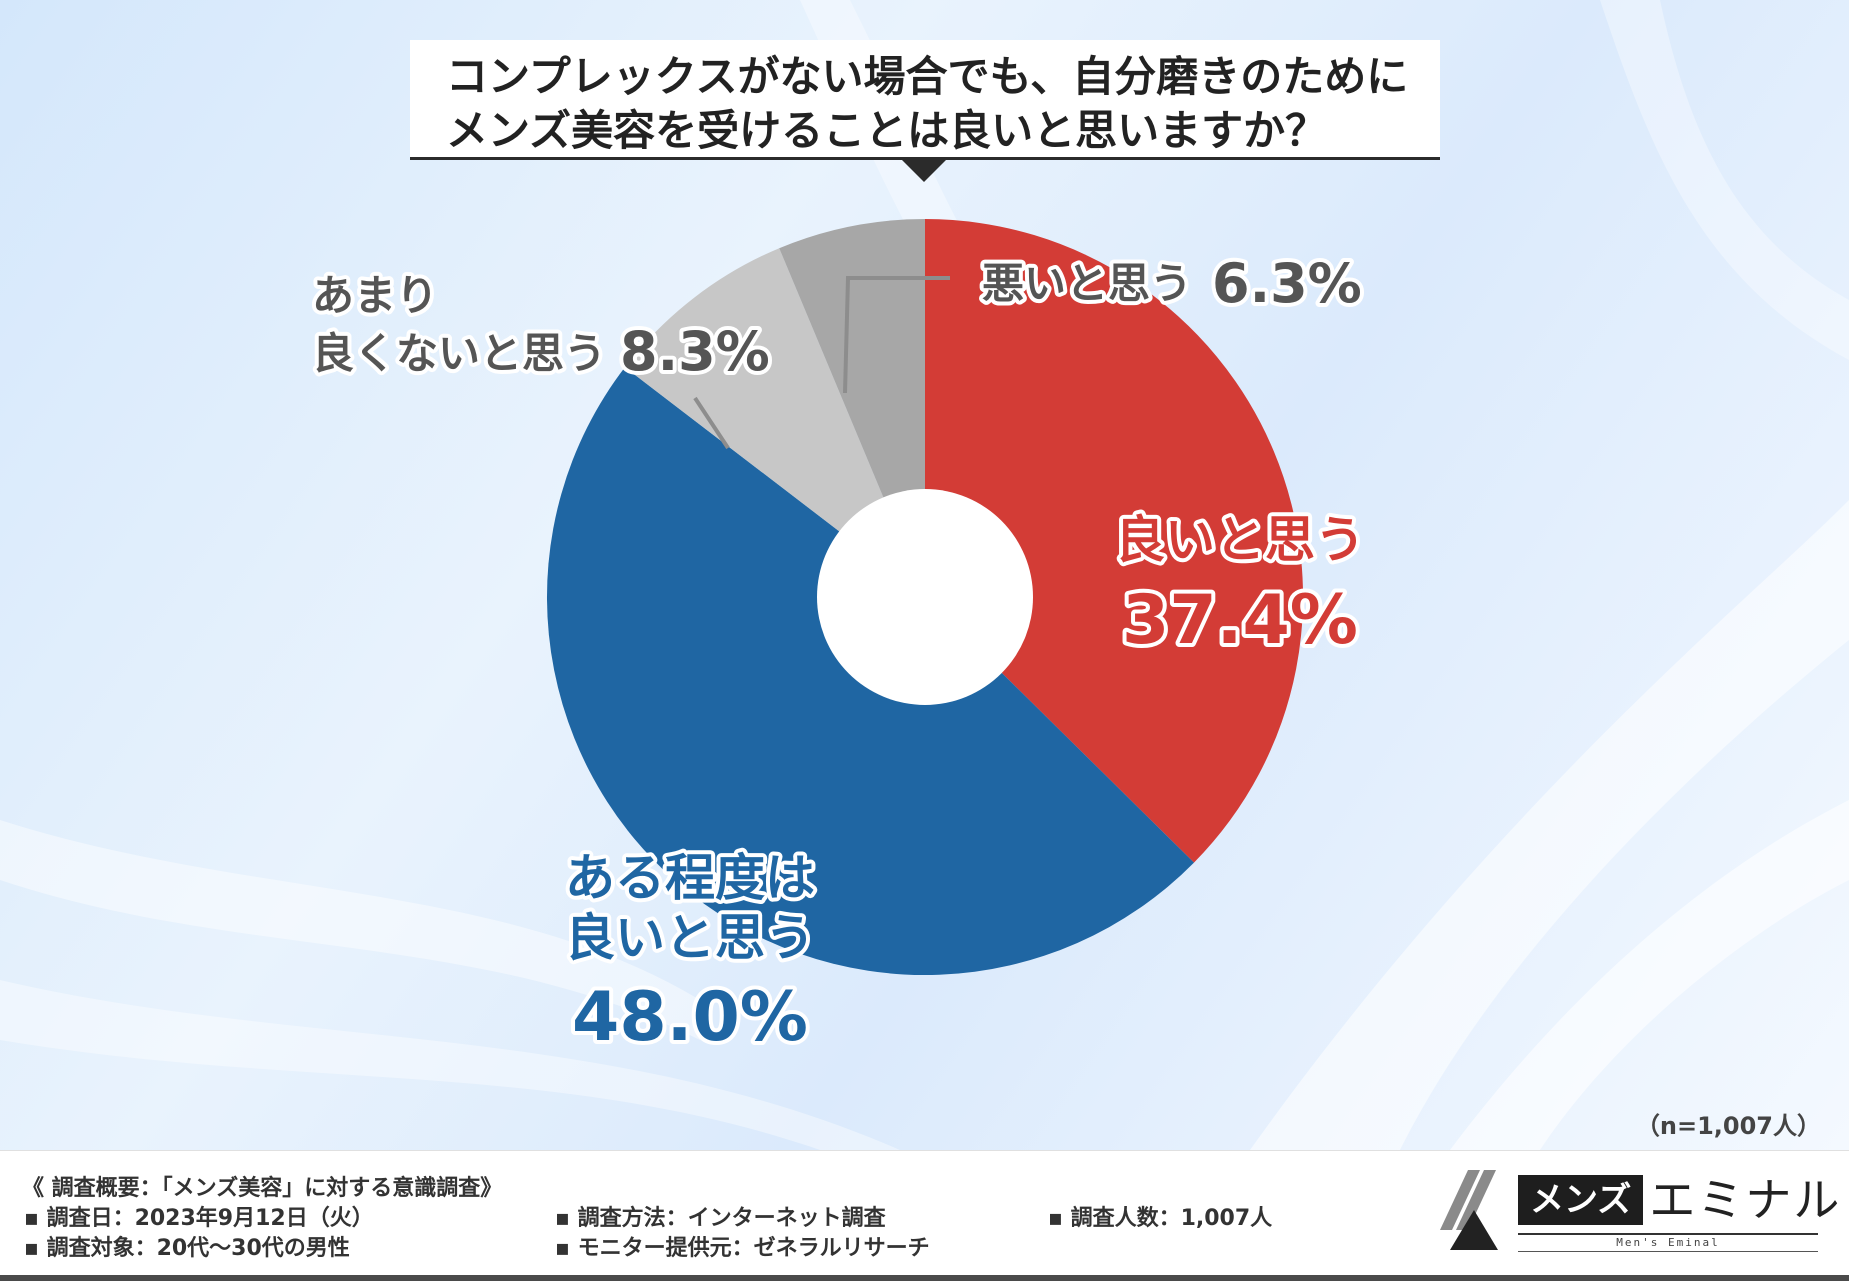  Describe the element at coordinates (1087, 283) in the screenshot. I see `label-bad: 悪いと思う` at that location.